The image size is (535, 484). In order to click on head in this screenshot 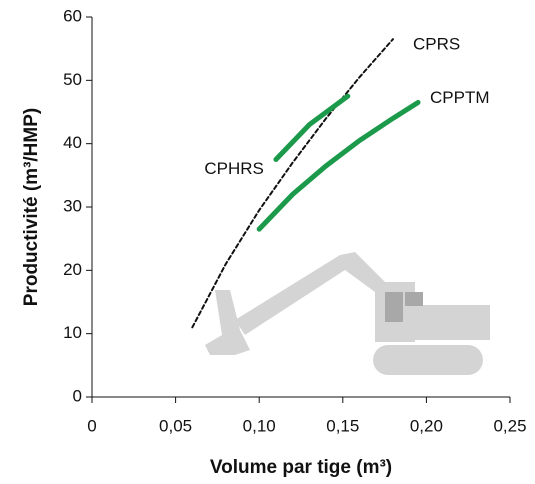, I will do `click(227, 322)`.